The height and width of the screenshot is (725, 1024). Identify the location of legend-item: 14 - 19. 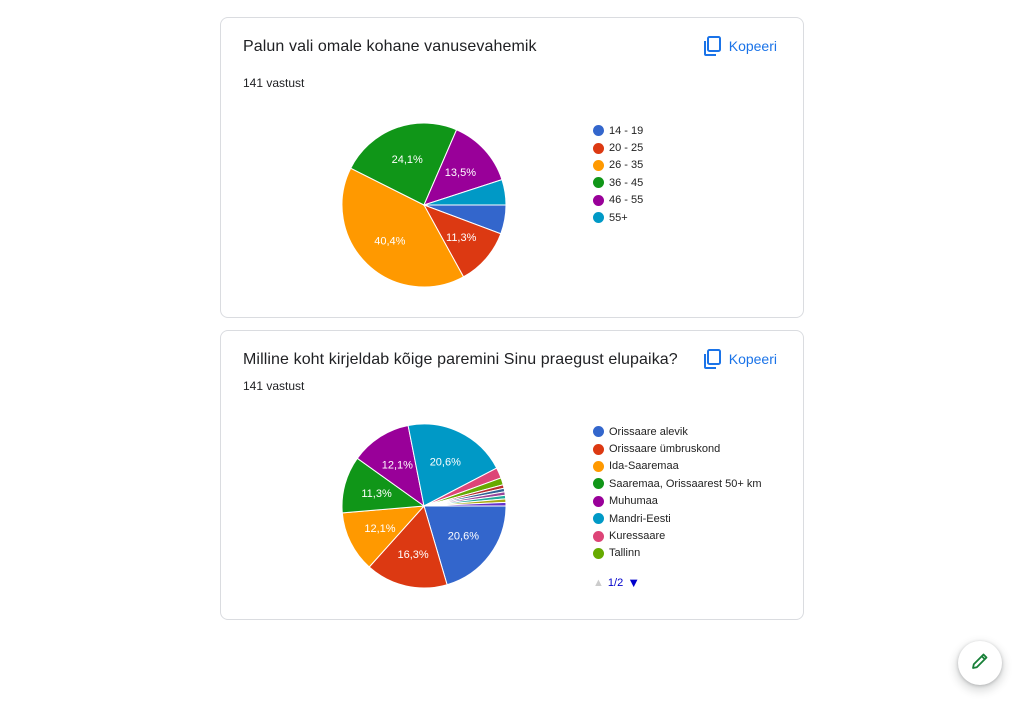
(618, 130).